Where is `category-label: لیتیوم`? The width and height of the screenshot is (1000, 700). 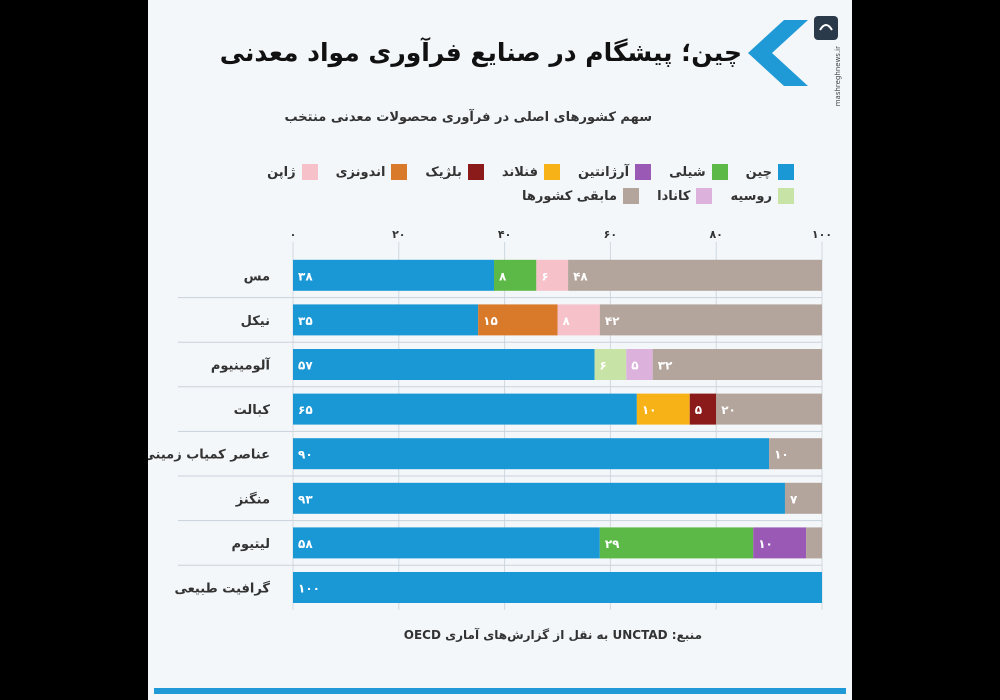
category-label: لیتیوم is located at coordinates (251, 544).